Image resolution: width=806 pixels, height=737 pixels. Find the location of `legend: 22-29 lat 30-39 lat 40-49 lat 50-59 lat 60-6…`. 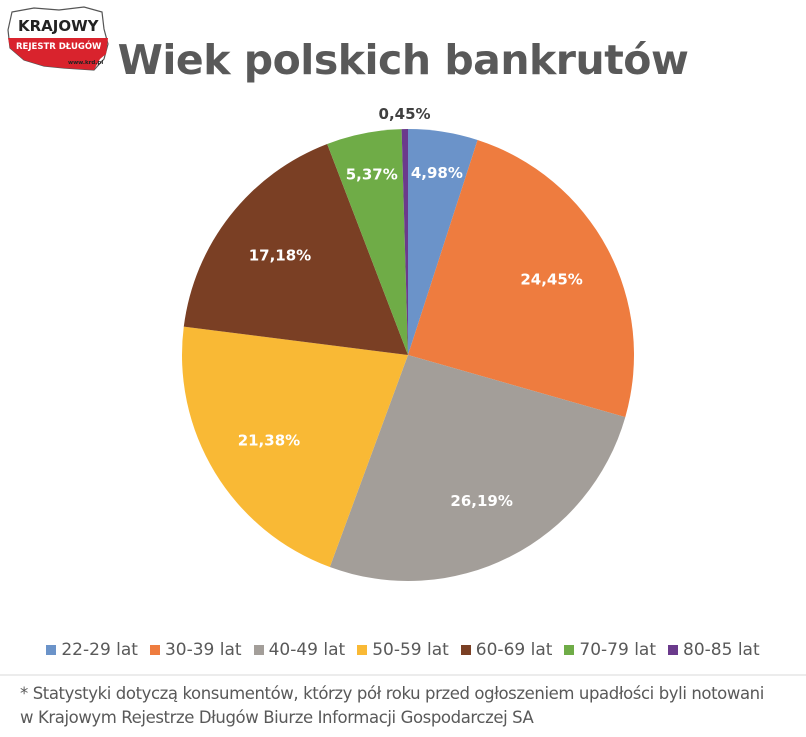

legend: 22-29 lat 30-39 lat 40-49 lat 50-59 lat 60-6… is located at coordinates (403, 650).